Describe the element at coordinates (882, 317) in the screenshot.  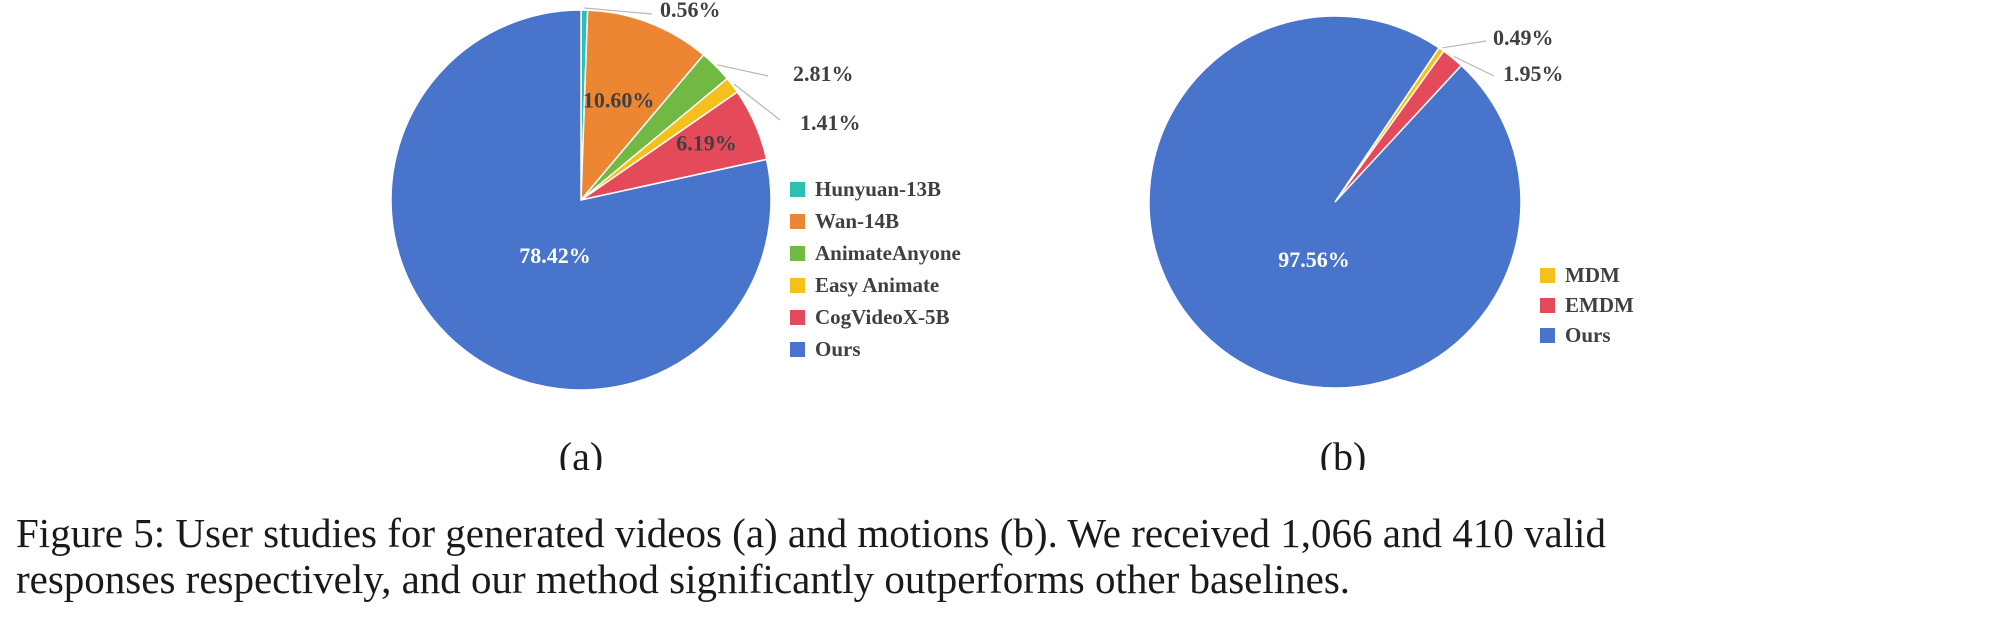
I see `legend-a-label-cogvideox-5b: CogVideoX-5B` at that location.